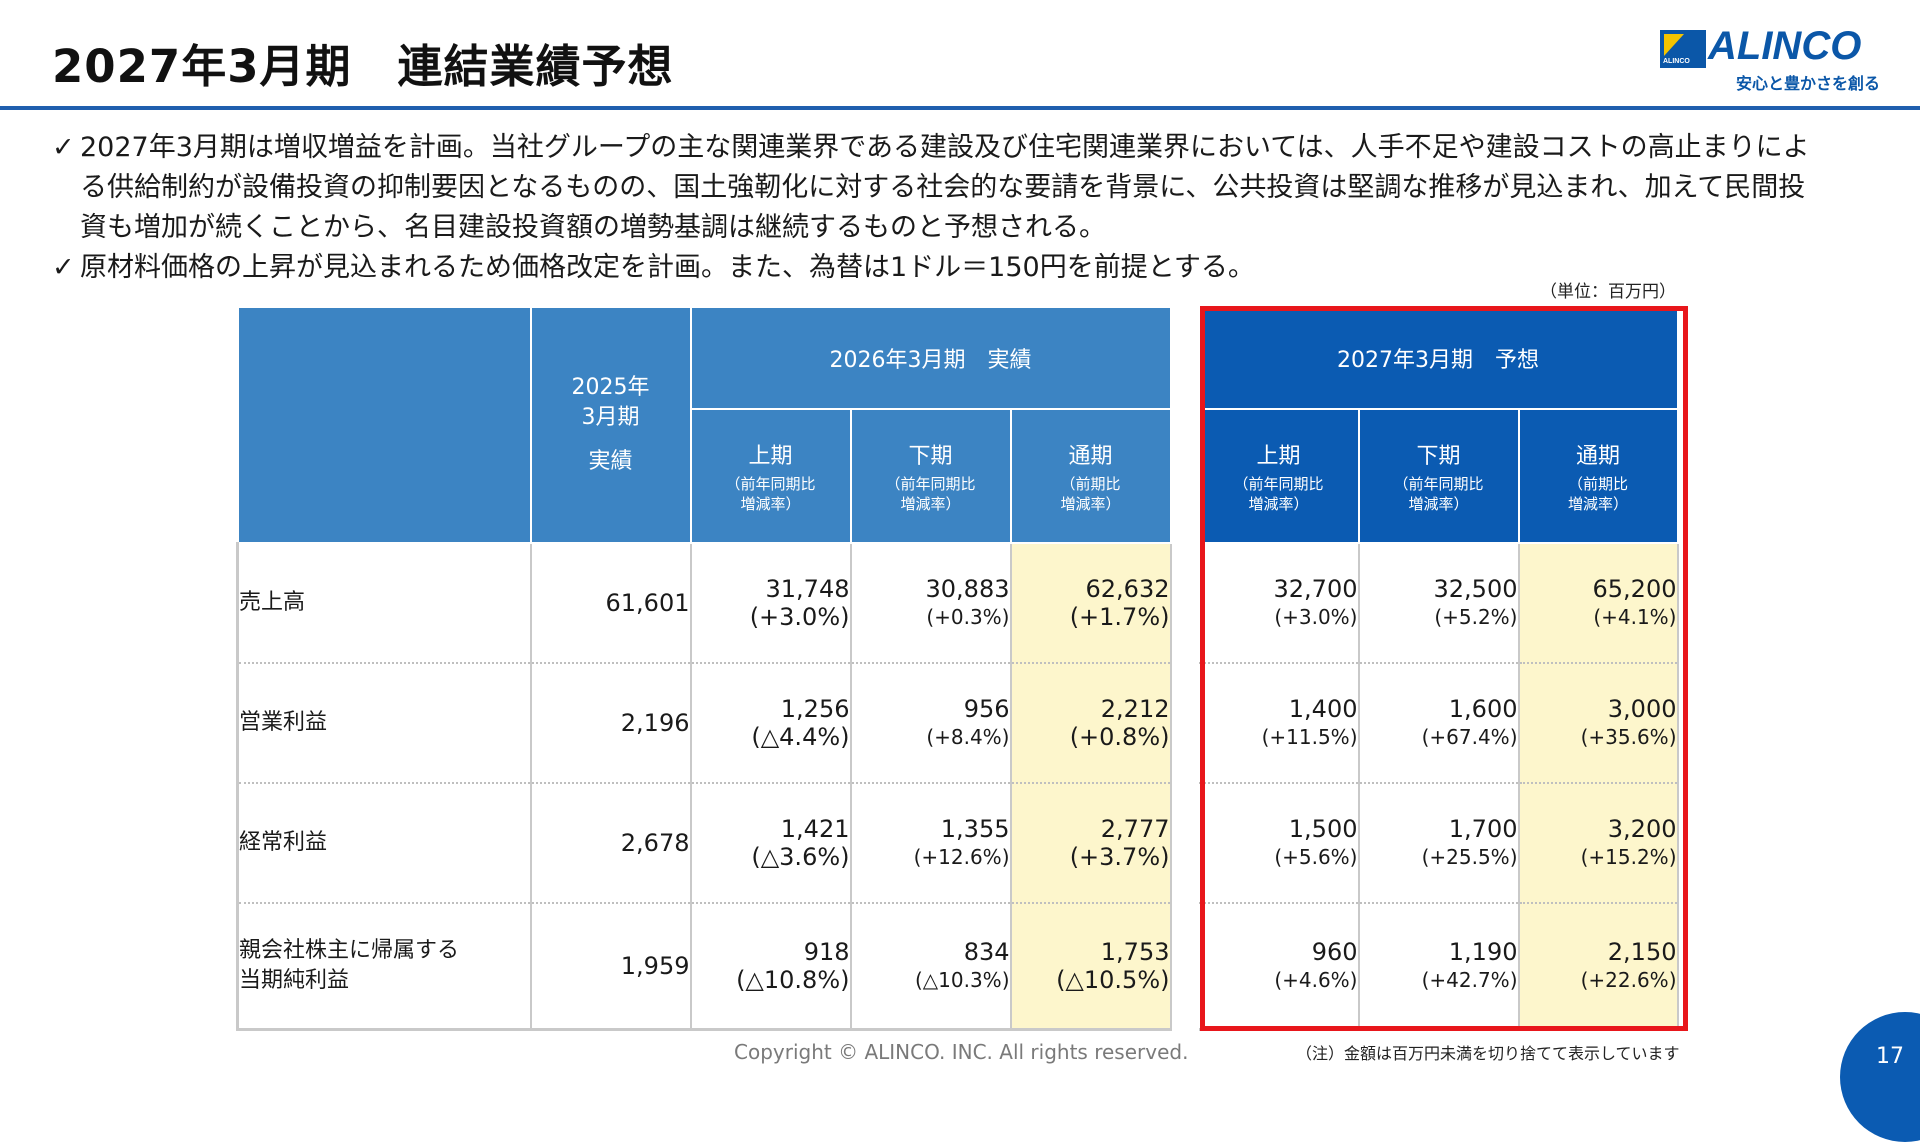 The width and height of the screenshot is (1920, 1142). I want to click on footnote: （注）金額は百万円未満を切り捨てて表示しています, so click(1488, 1053).